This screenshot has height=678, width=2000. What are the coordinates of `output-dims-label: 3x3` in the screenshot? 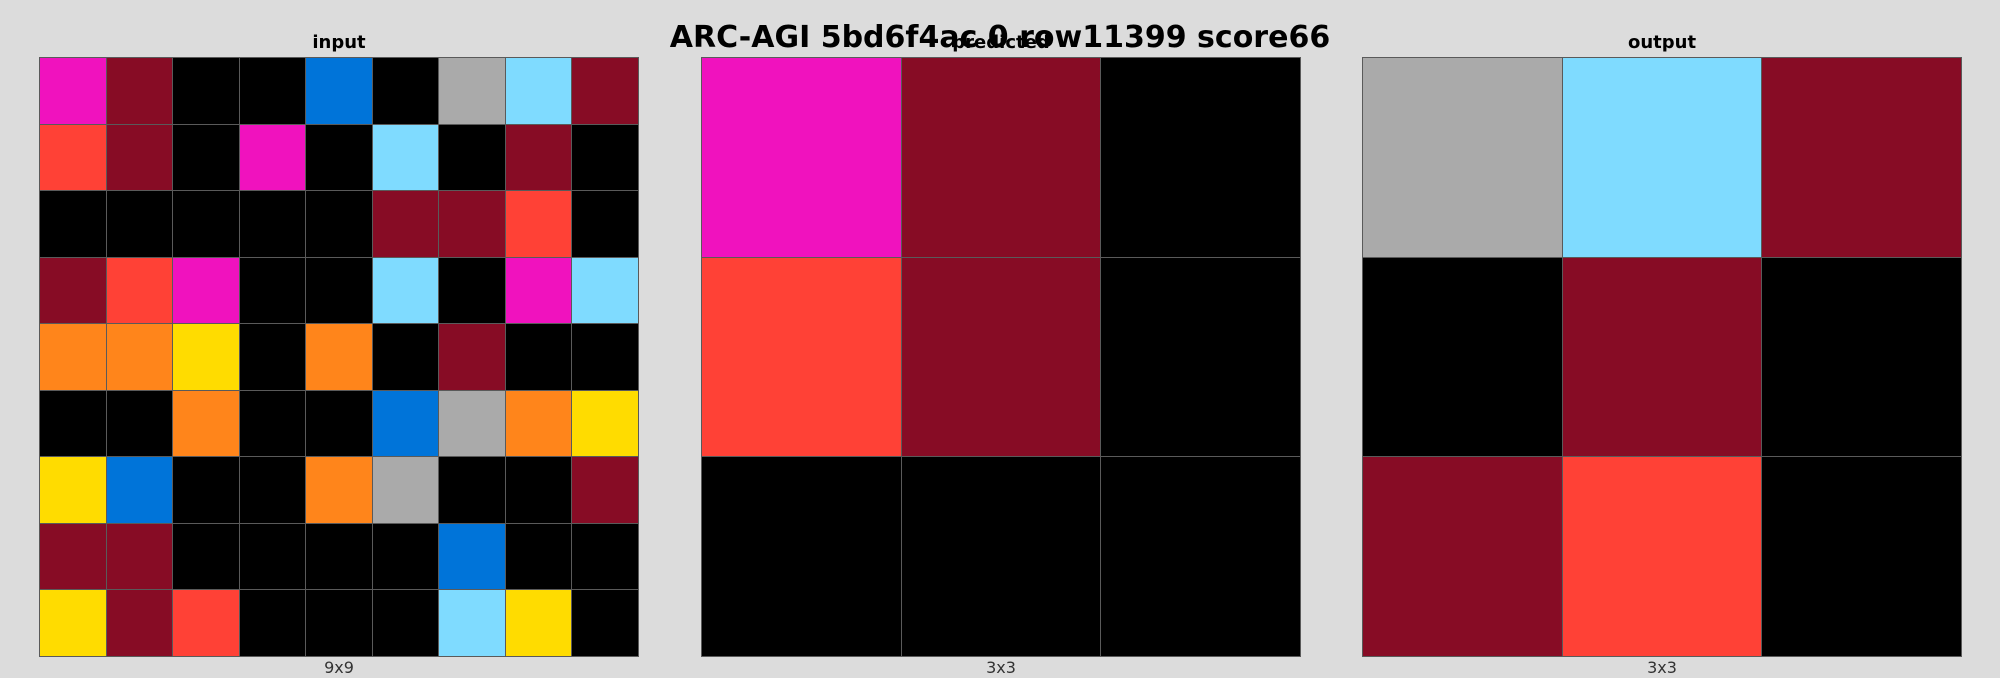 It's located at (1662, 667).